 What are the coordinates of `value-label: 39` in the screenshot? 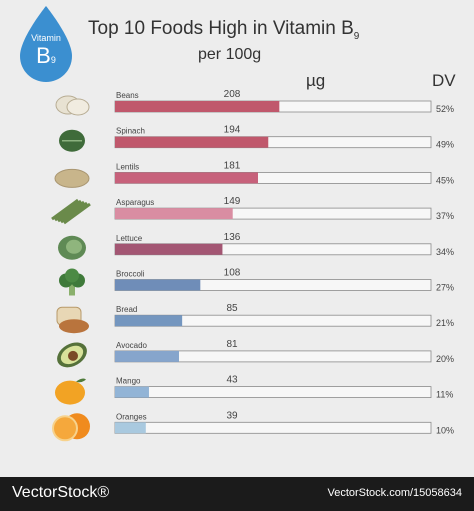 It's located at (232, 415).